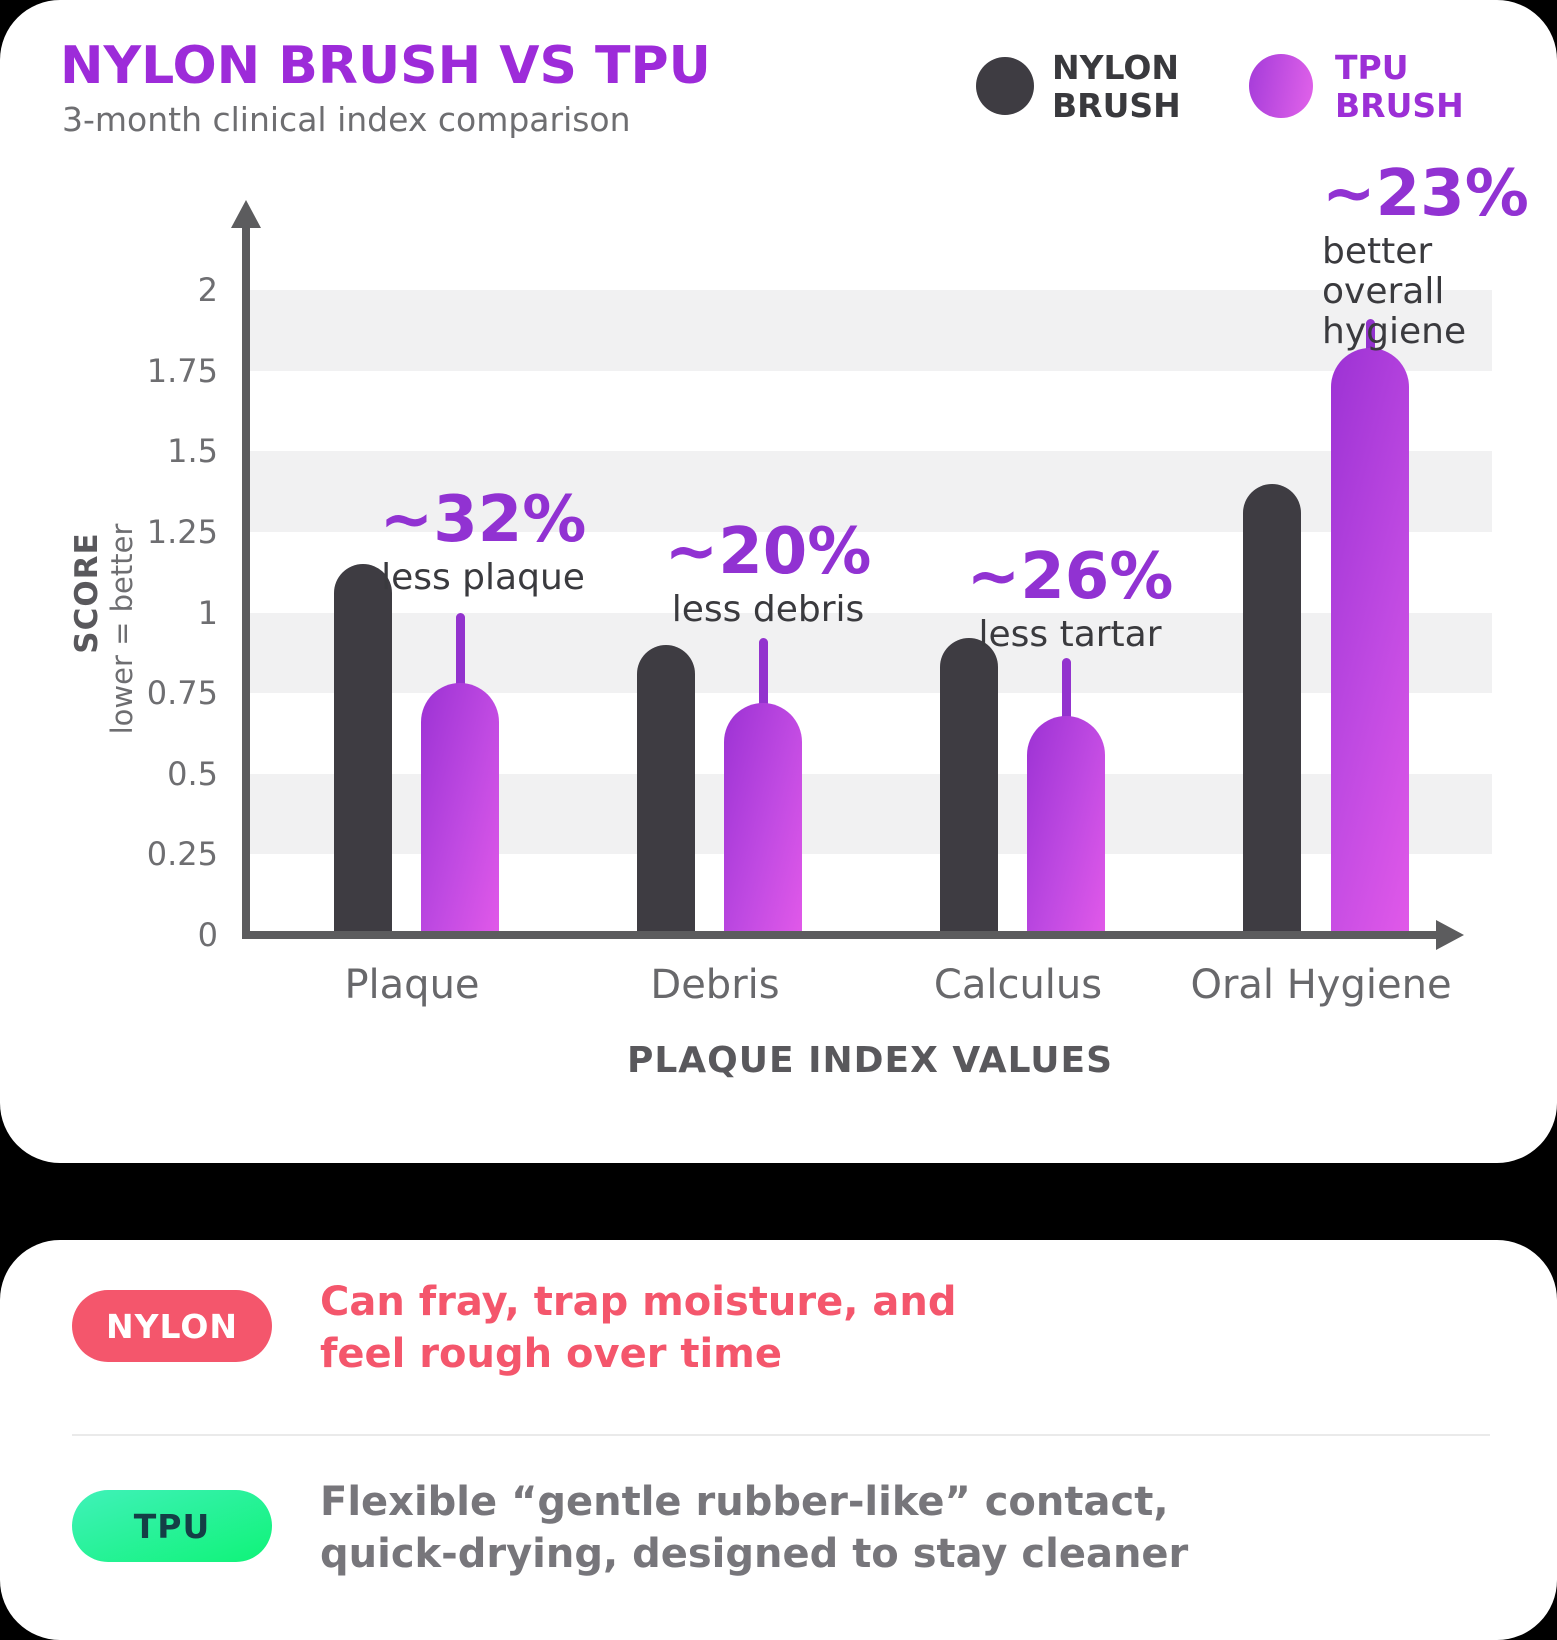 This screenshot has width=1557, height=1640. Describe the element at coordinates (385, 66) in the screenshot. I see `page-title: NYLON BRUSH VS TPU` at that location.